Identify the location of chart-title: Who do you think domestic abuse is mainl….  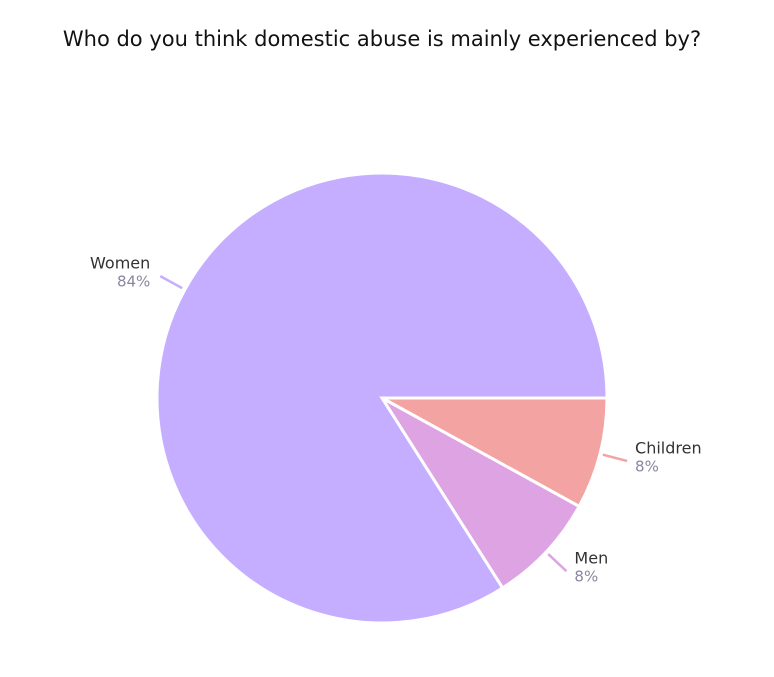
(382, 39).